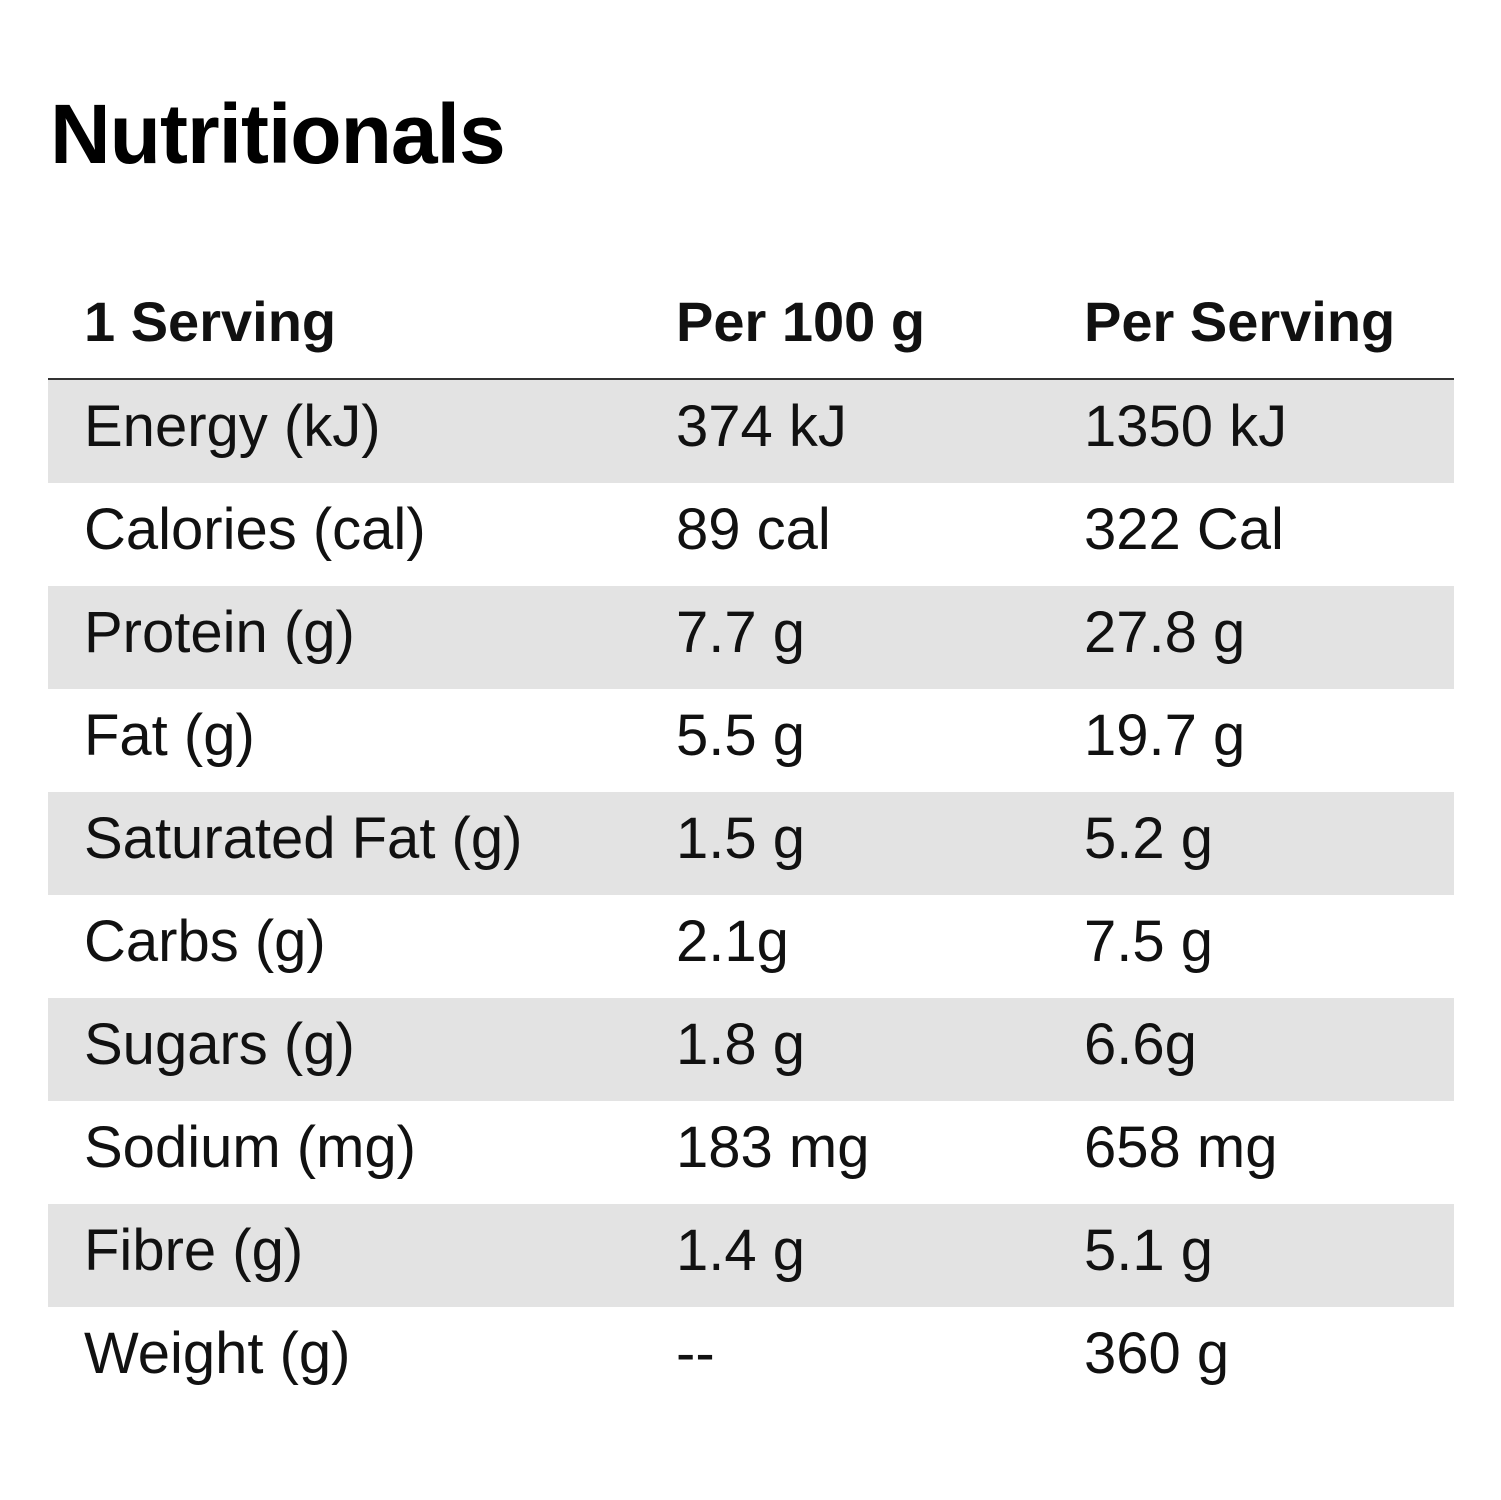 This screenshot has width=1501, height=1500. Describe the element at coordinates (740, 632) in the screenshot. I see `row-per-100g: 7.7 g` at that location.